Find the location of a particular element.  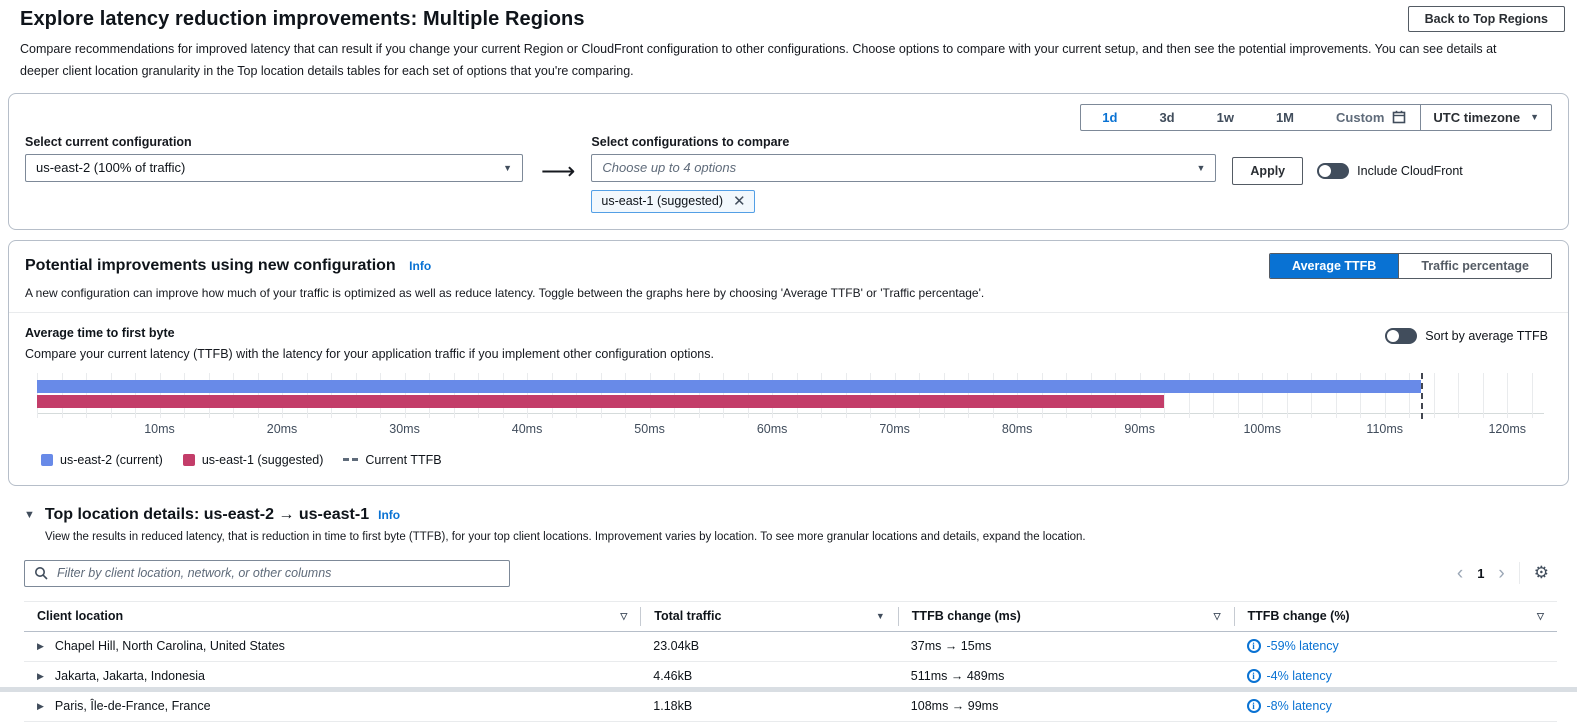

current-config-select: us-east-2 (100% of traffic) ▼ is located at coordinates (274, 167).